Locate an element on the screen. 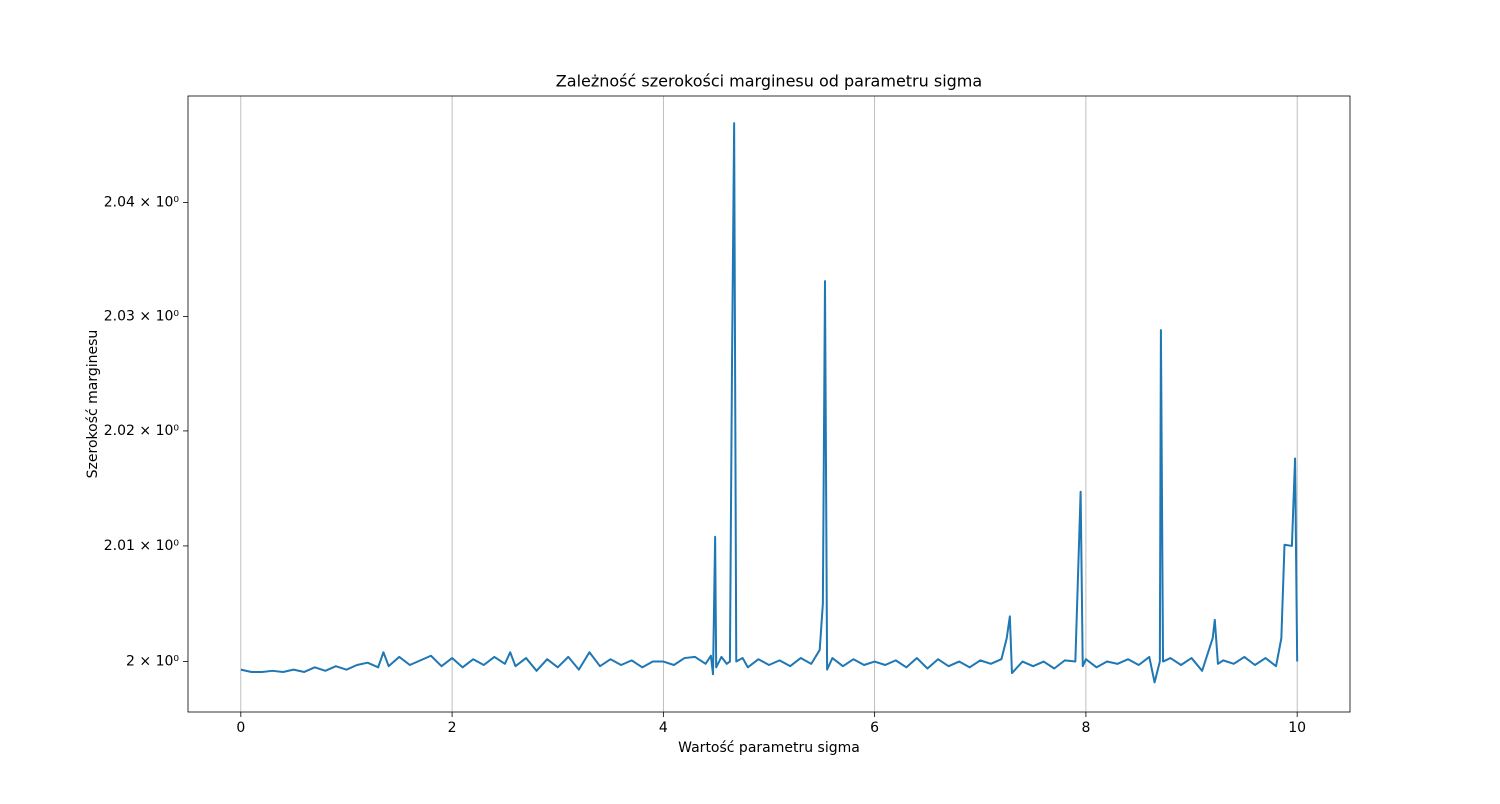 The image size is (1500, 804). x-tick-label: 10 is located at coordinates (1297, 728).